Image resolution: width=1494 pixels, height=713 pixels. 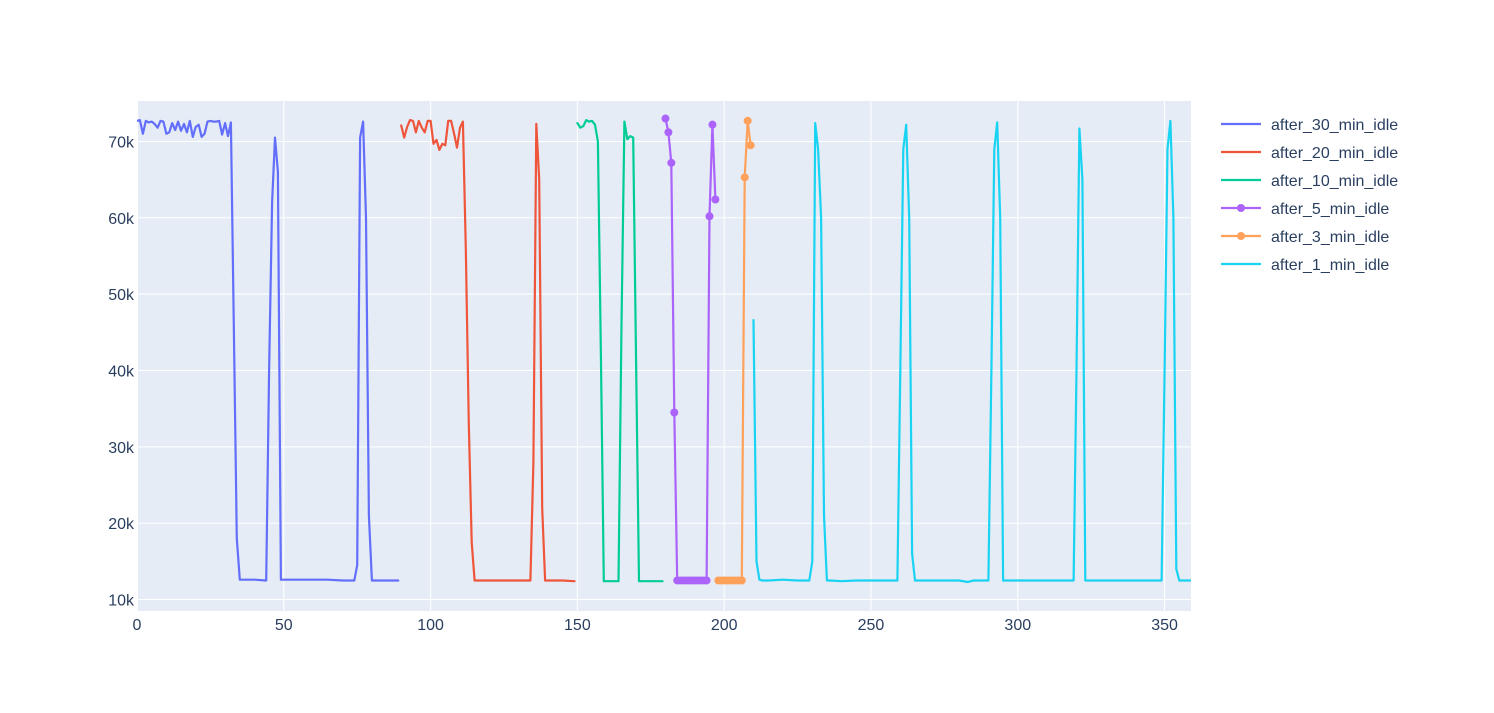 I want to click on legend-item-after-10-min-idle: after_10_min_idle, so click(x=1309, y=181).